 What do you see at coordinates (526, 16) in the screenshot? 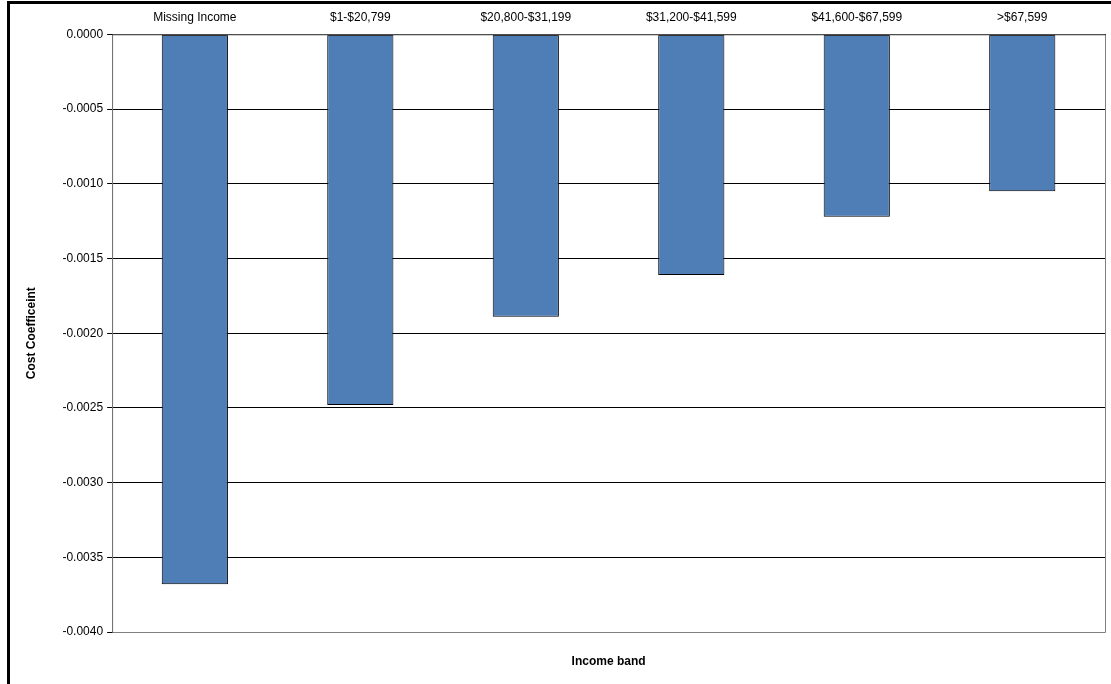
I see `x-tick-label: $20,800-$31,199` at bounding box center [526, 16].